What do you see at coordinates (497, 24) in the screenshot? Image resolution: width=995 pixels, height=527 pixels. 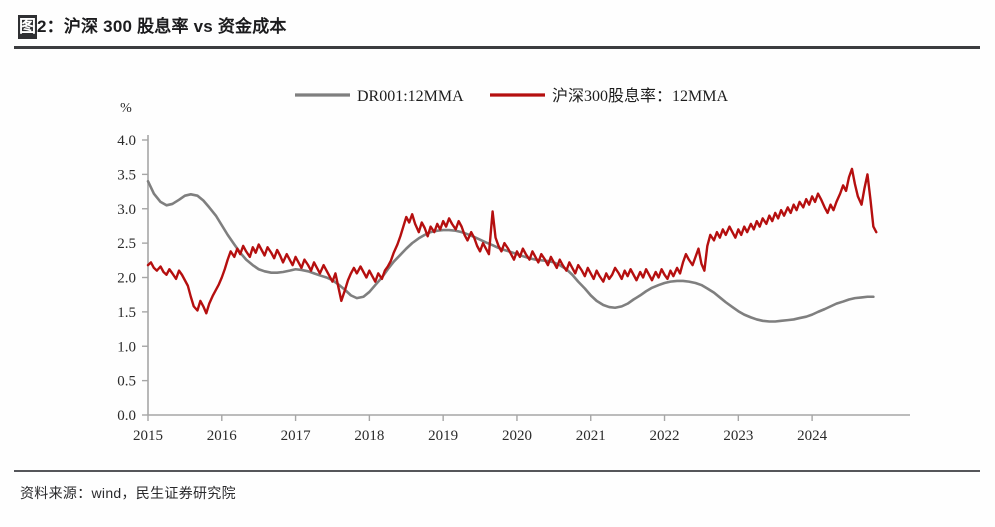 I see `figure-header: 图 2 ：沪深 300 股息率 vs 资金成本` at bounding box center [497, 24].